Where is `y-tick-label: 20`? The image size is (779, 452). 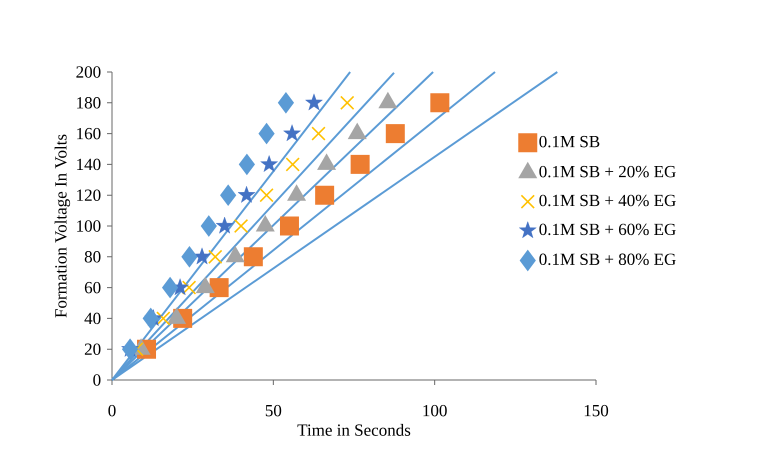 y-tick-label: 20 is located at coordinates (92, 349).